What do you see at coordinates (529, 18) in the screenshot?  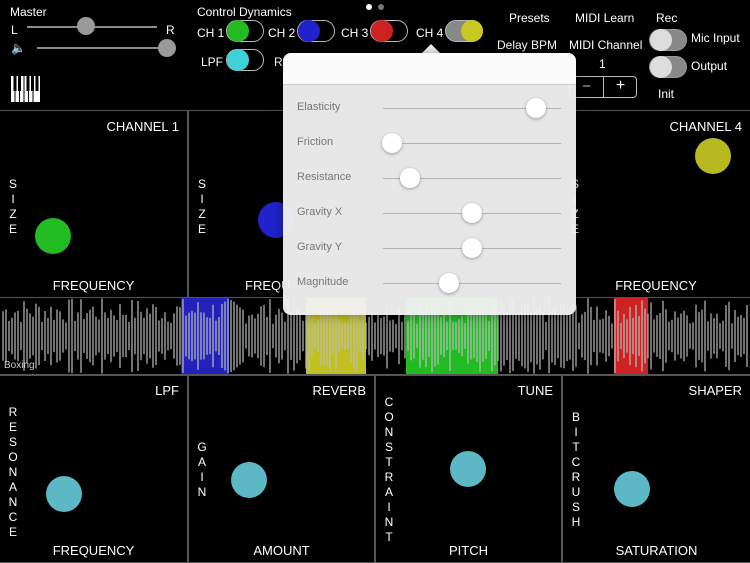 I see `presets-button: Presets` at bounding box center [529, 18].